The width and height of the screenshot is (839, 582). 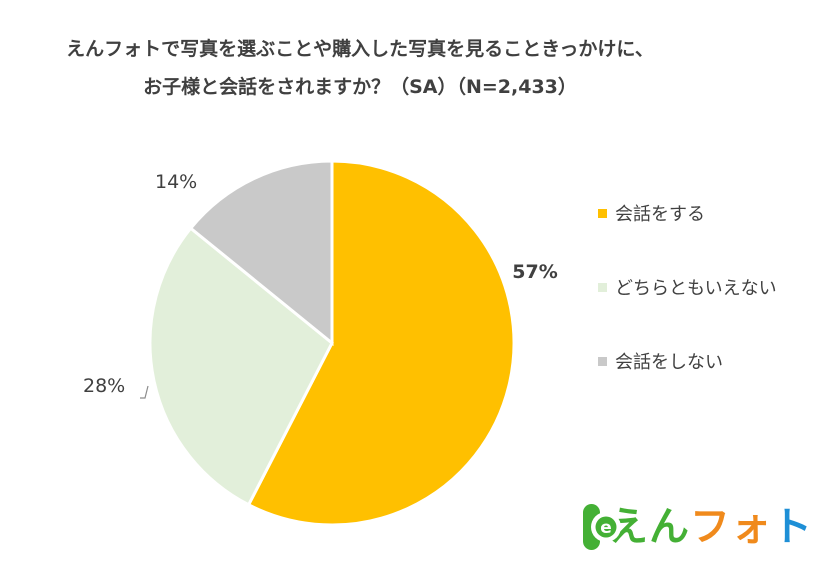 What do you see at coordinates (144, 392) in the screenshot?
I see `leader-line-neutral` at bounding box center [144, 392].